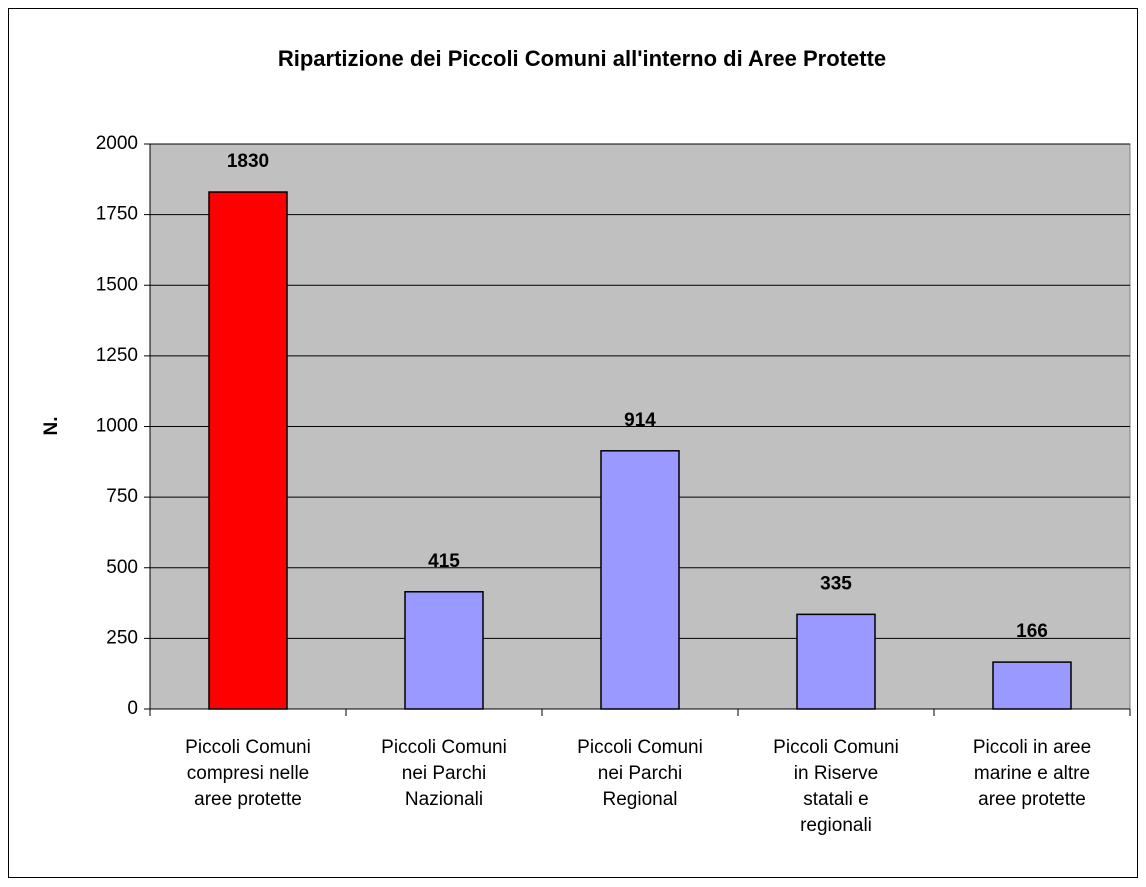 This screenshot has width=1146, height=887. I want to click on y-tick-label: 500, so click(122, 567).